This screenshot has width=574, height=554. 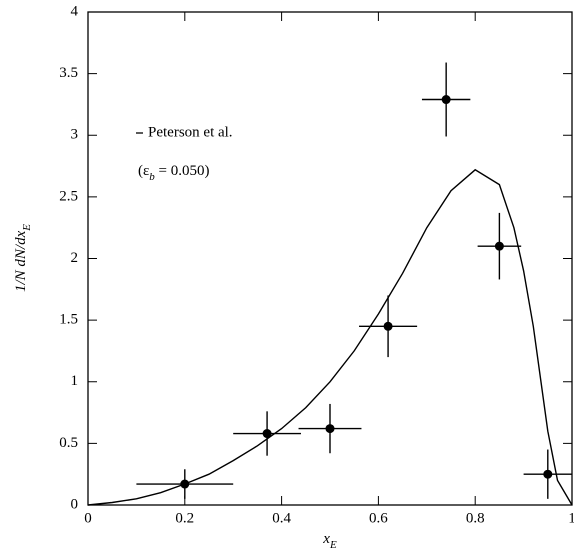 What do you see at coordinates (21, 261) in the screenshot?
I see `y-label-main: 1/N dN/dx` at bounding box center [21, 261].